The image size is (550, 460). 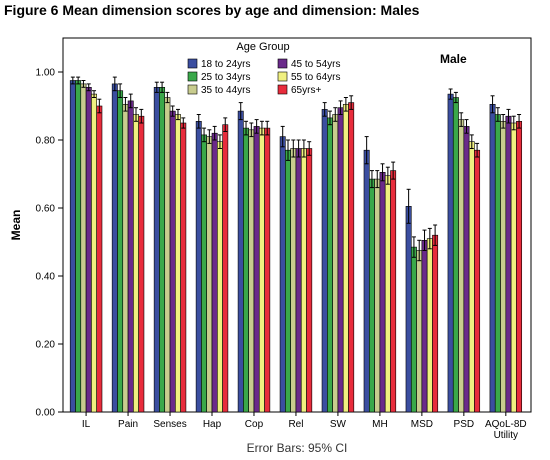 I want to click on x-tick-label: AQoL-8D Utility, so click(x=506, y=430).